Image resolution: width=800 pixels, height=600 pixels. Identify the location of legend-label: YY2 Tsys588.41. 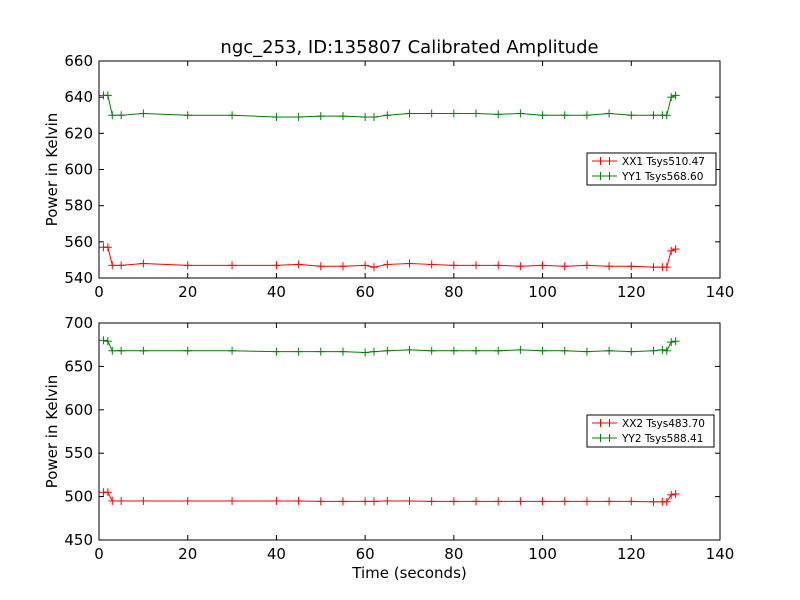
(662, 439).